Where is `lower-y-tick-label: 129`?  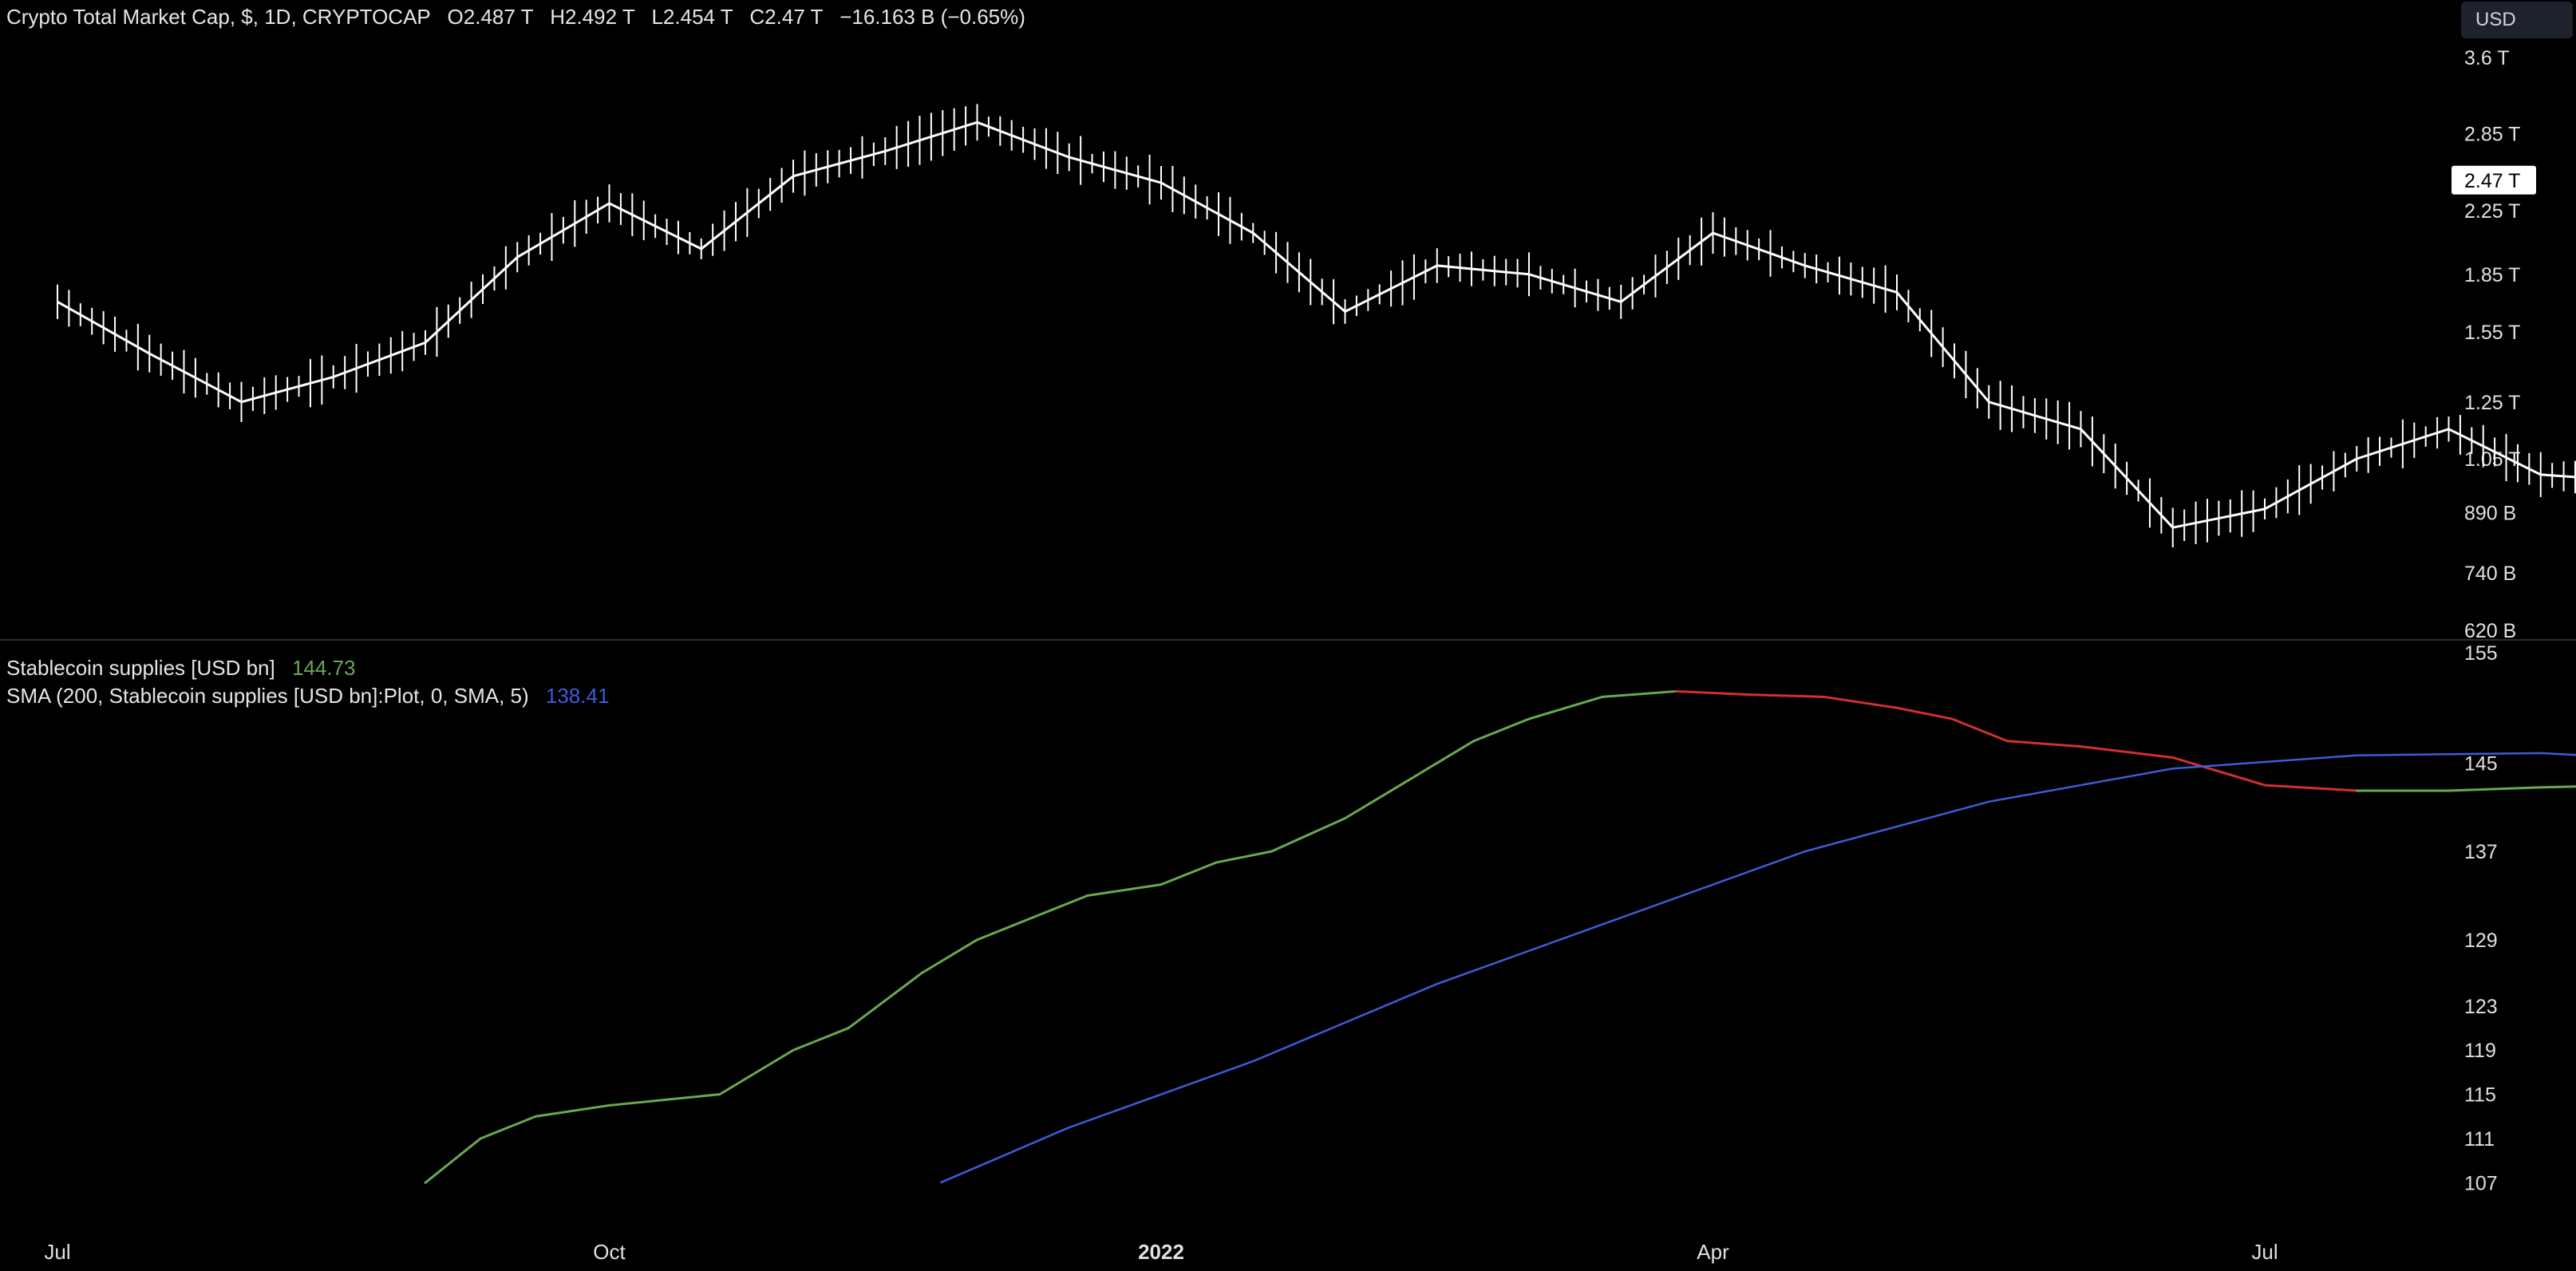 lower-y-tick-label: 129 is located at coordinates (2481, 941).